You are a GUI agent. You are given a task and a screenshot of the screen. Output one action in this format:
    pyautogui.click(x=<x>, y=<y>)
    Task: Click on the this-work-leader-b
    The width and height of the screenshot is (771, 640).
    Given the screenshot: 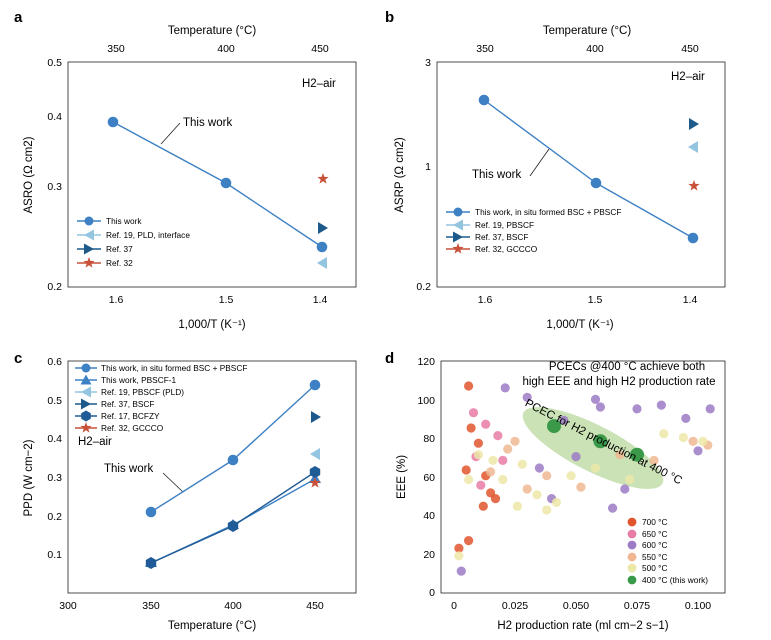 What is the action you would take?
    pyautogui.click(x=539, y=162)
    